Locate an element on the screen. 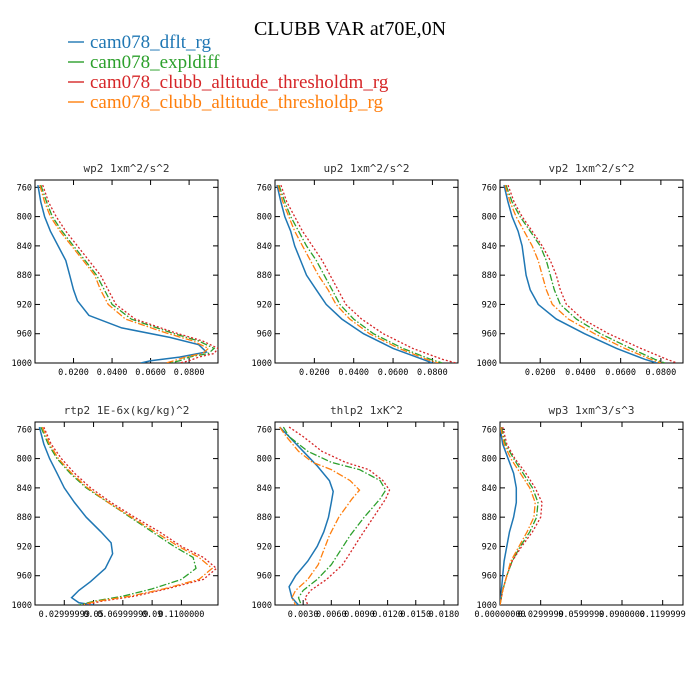 This screenshot has width=700, height=700. legend-label: cam078_dflt_rg is located at coordinates (151, 42).